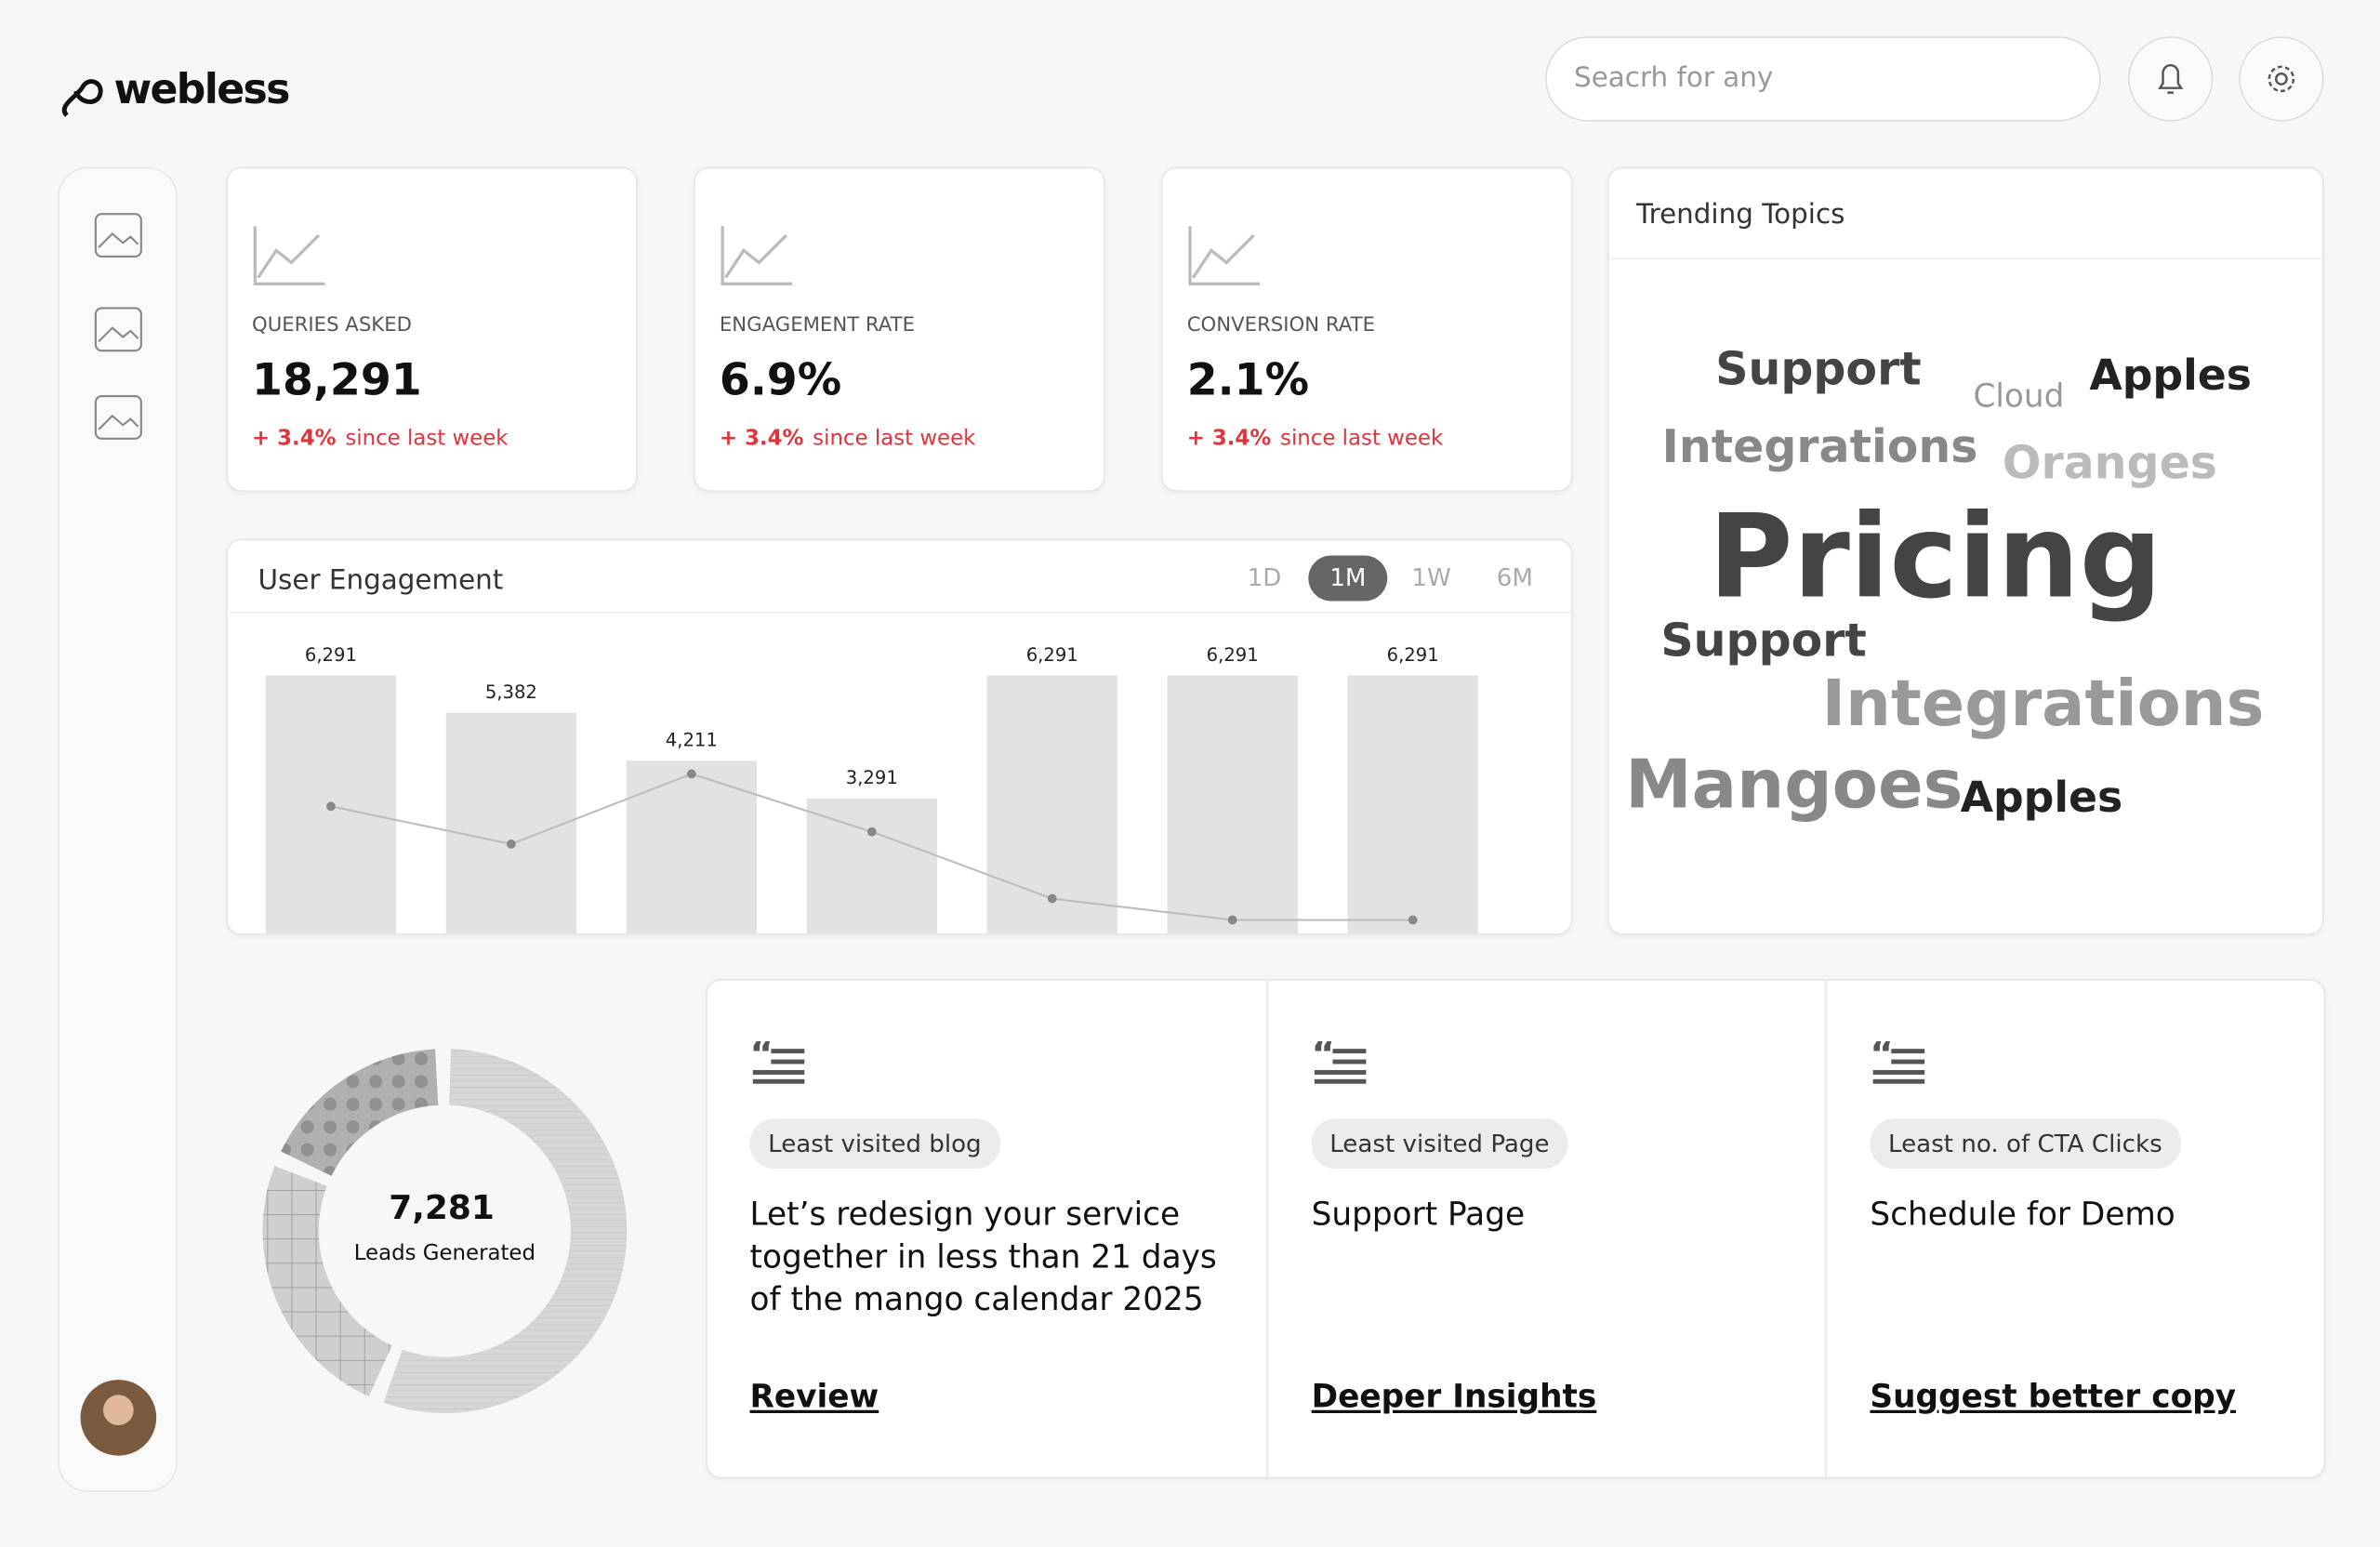 This screenshot has height=1547, width=2380. Describe the element at coordinates (118, 834) in the screenshot. I see `sidebar-icons` at that location.